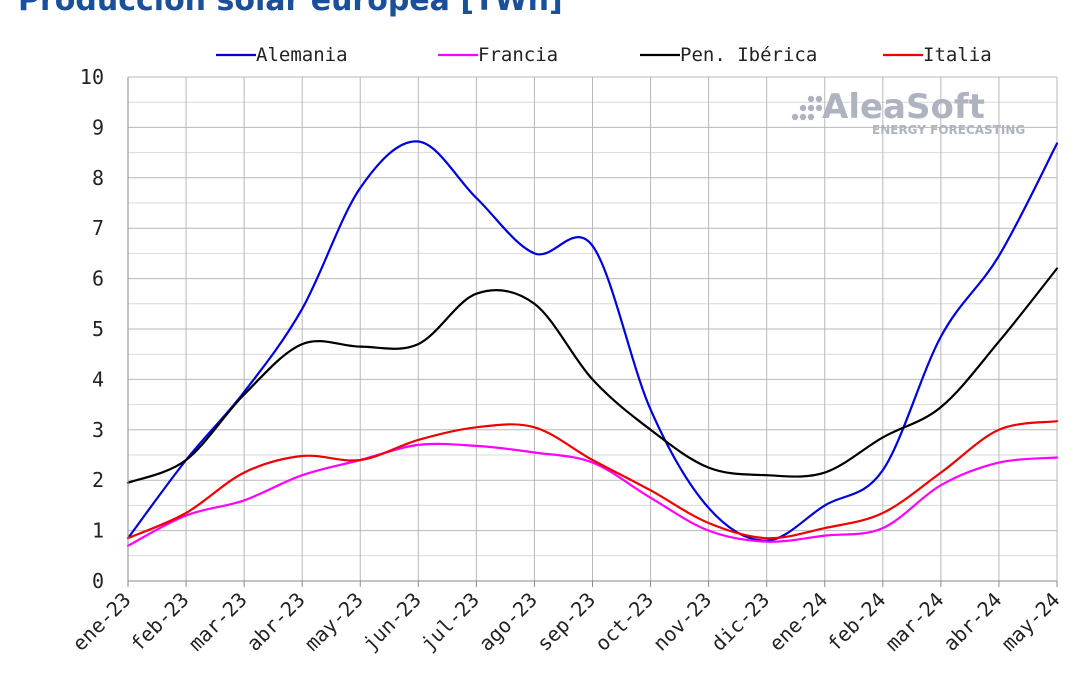 This screenshot has width=1080, height=675. Describe the element at coordinates (98, 127) in the screenshot. I see `y-tick-label: 9` at that location.